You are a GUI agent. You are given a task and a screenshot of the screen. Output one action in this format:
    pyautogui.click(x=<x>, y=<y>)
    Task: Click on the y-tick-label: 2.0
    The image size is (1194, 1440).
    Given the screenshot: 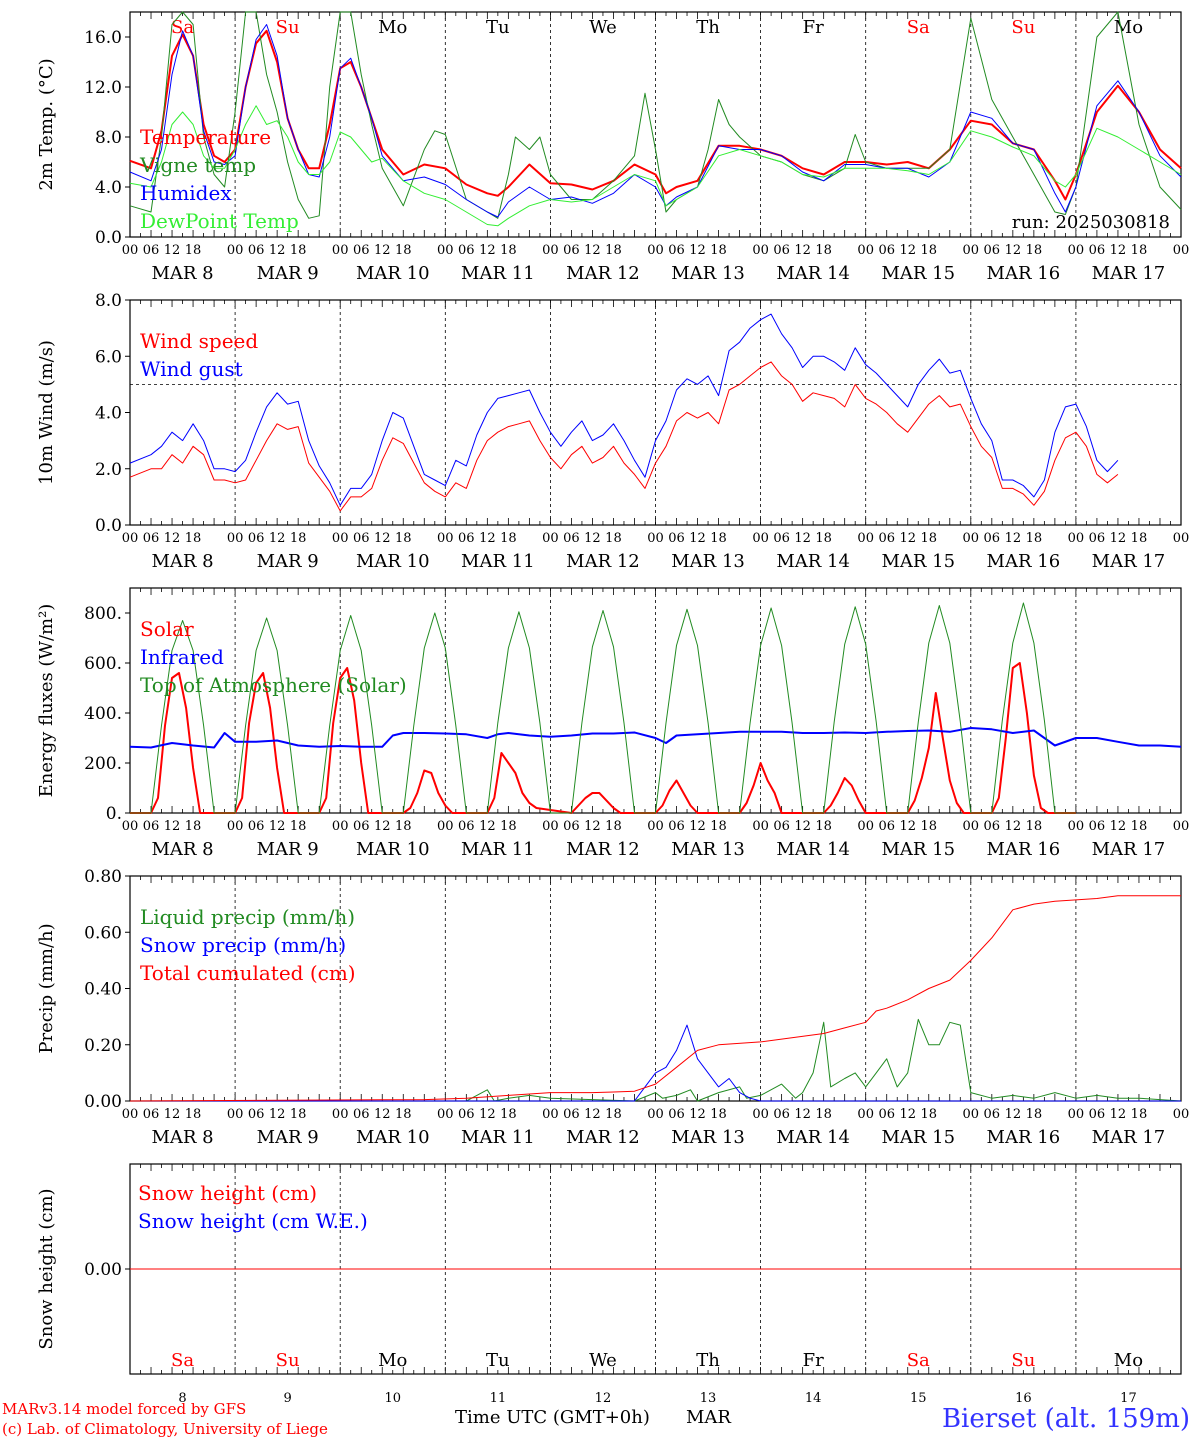 What is the action you would take?
    pyautogui.click(x=108, y=470)
    